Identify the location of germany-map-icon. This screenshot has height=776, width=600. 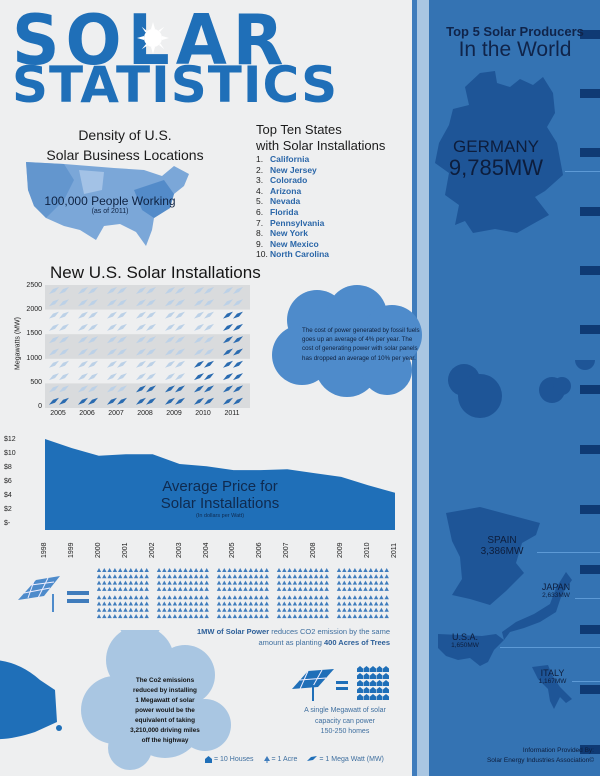
(499, 152).